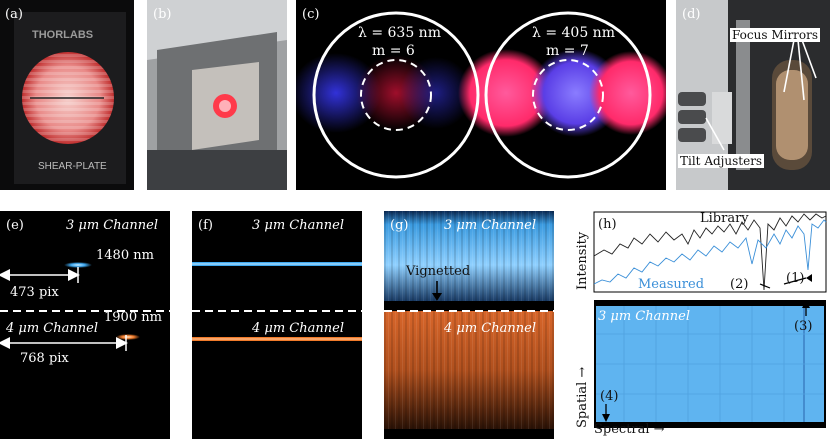 The height and width of the screenshot is (439, 830). Describe the element at coordinates (15, 225) in the screenshot. I see `panel-label: (e)` at that location.